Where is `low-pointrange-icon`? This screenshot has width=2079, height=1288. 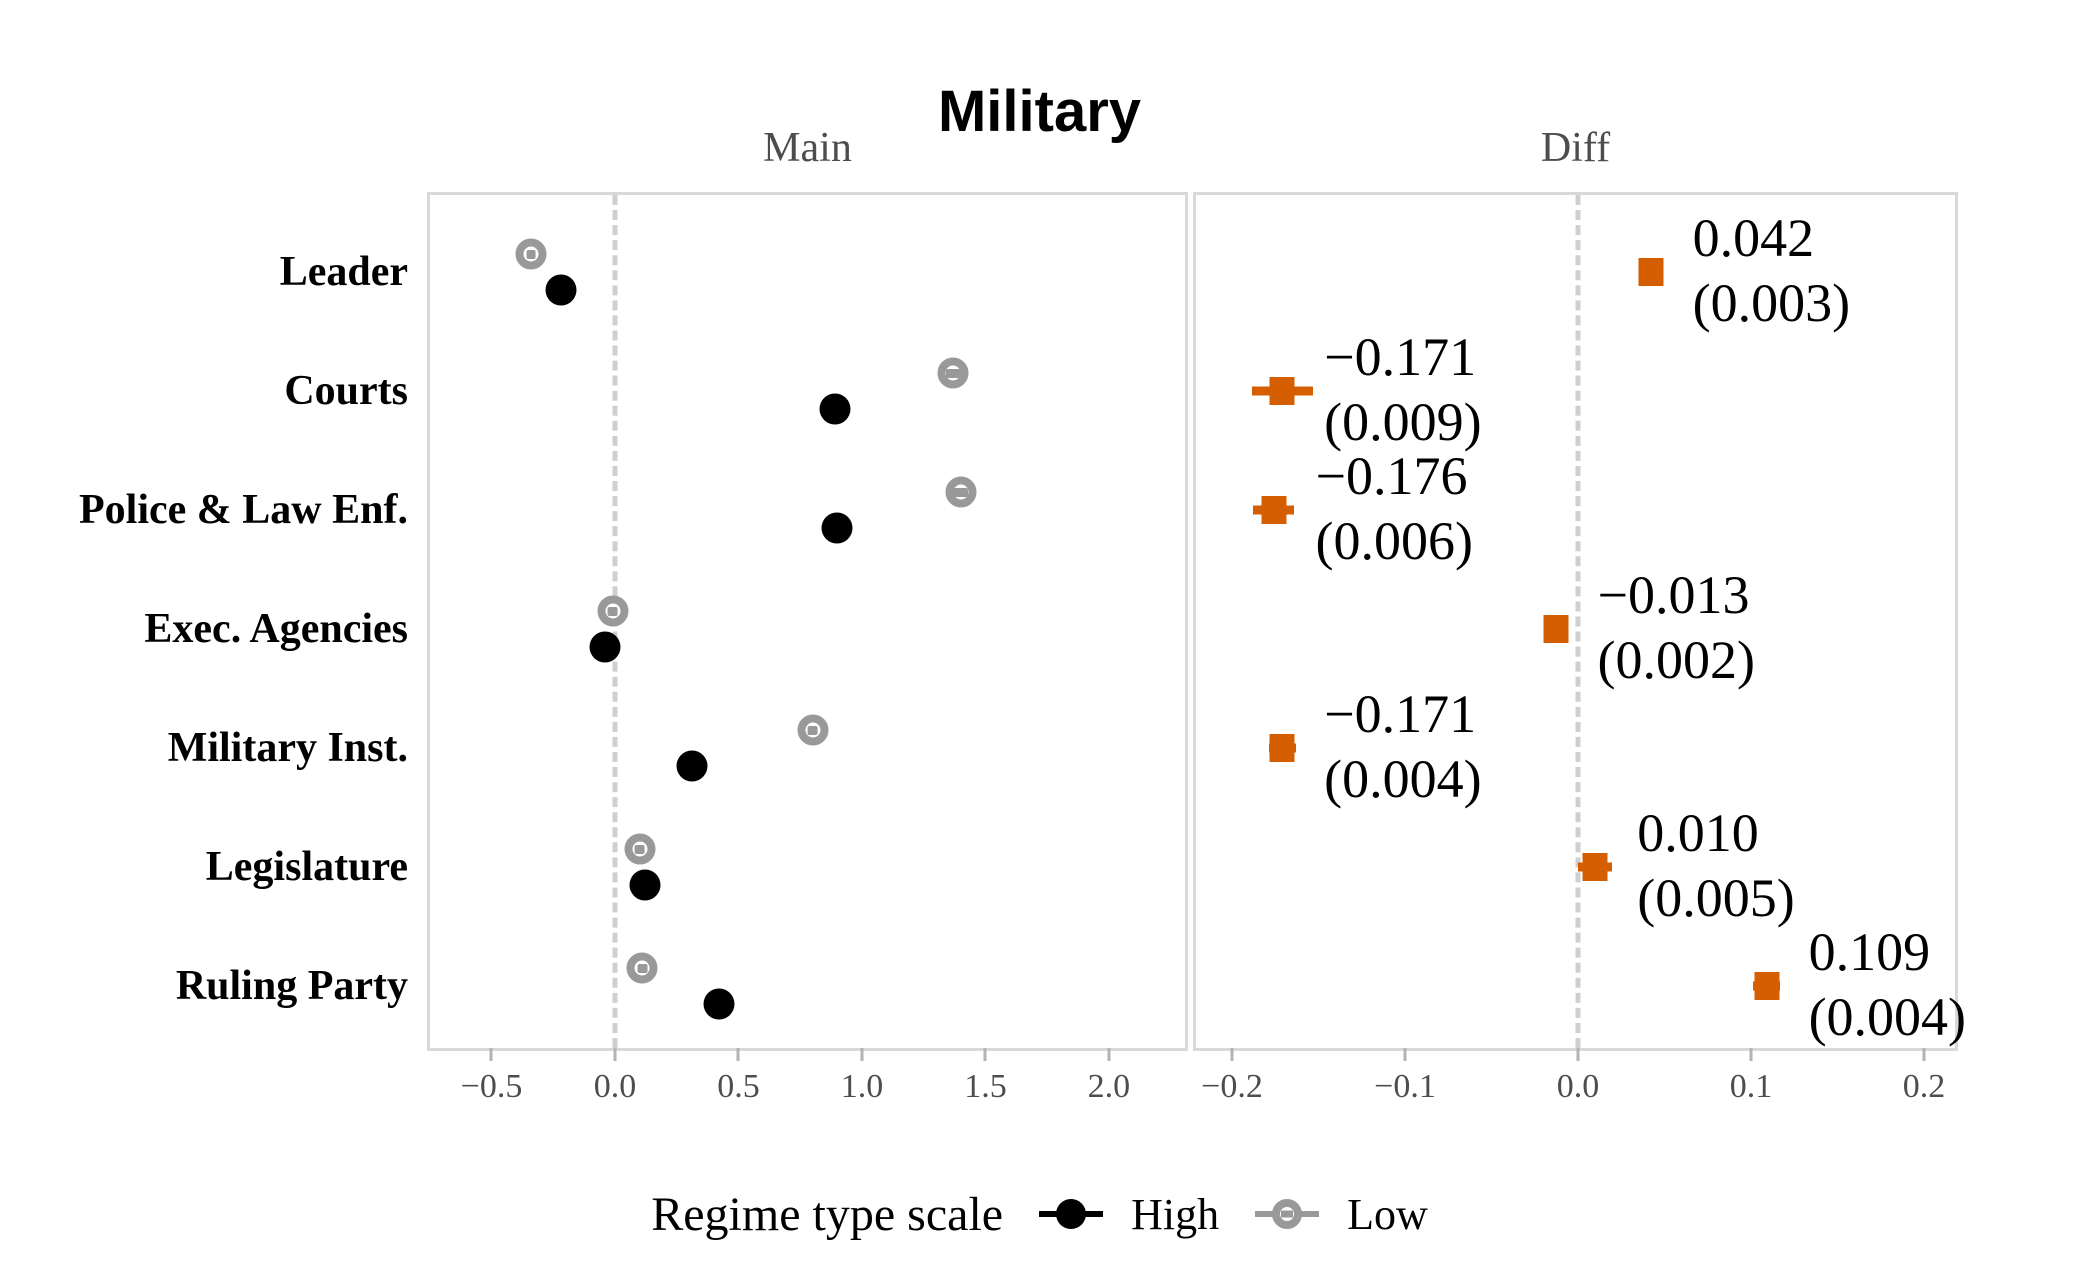 low-pointrange-icon is located at coordinates (1287, 1214).